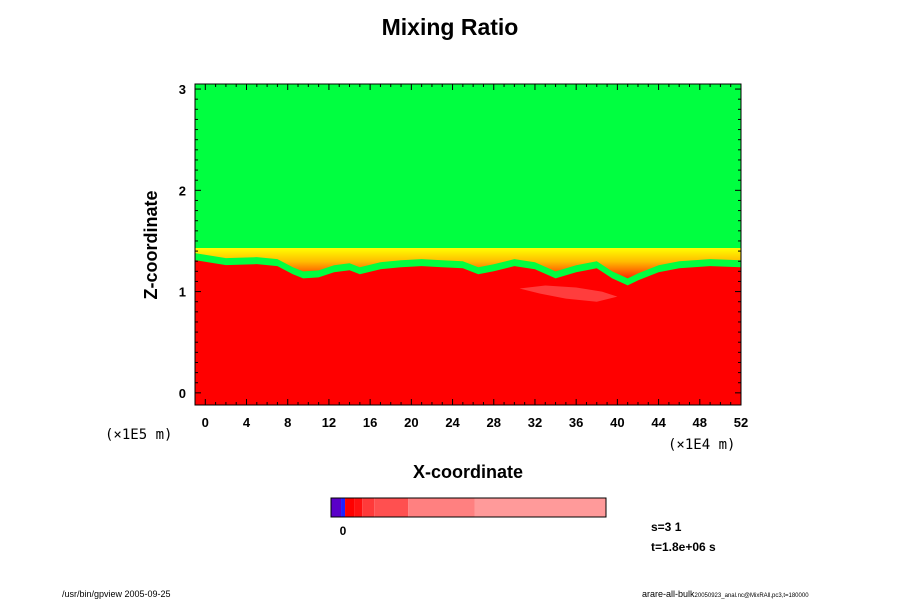 Image resolution: width=900 pixels, height=600 pixels. What do you see at coordinates (576, 422) in the screenshot?
I see `x-tick-label: 36` at bounding box center [576, 422].